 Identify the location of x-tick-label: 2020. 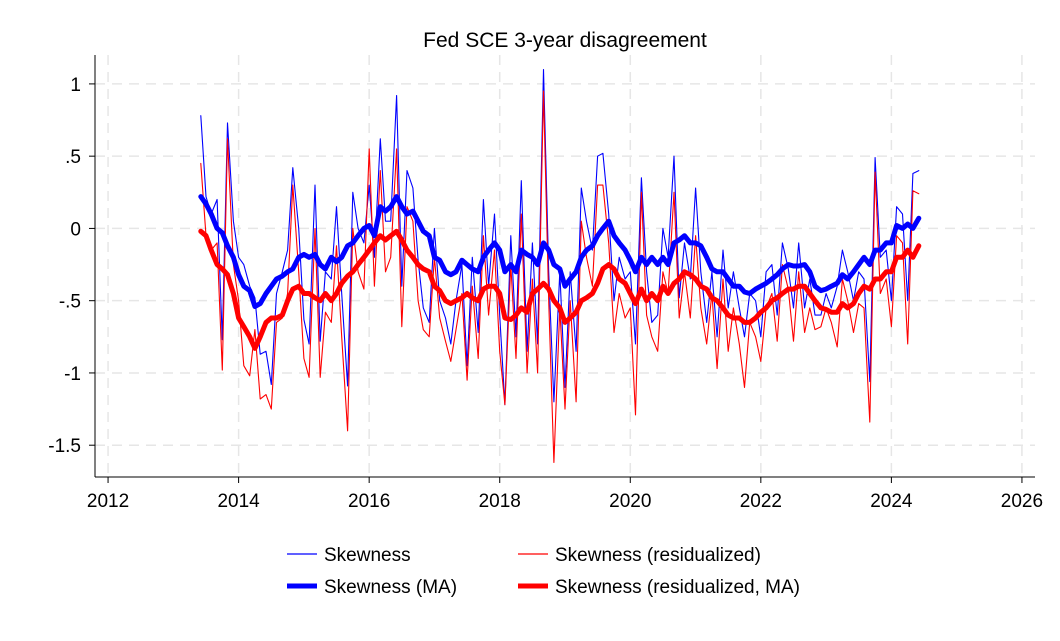
(630, 501).